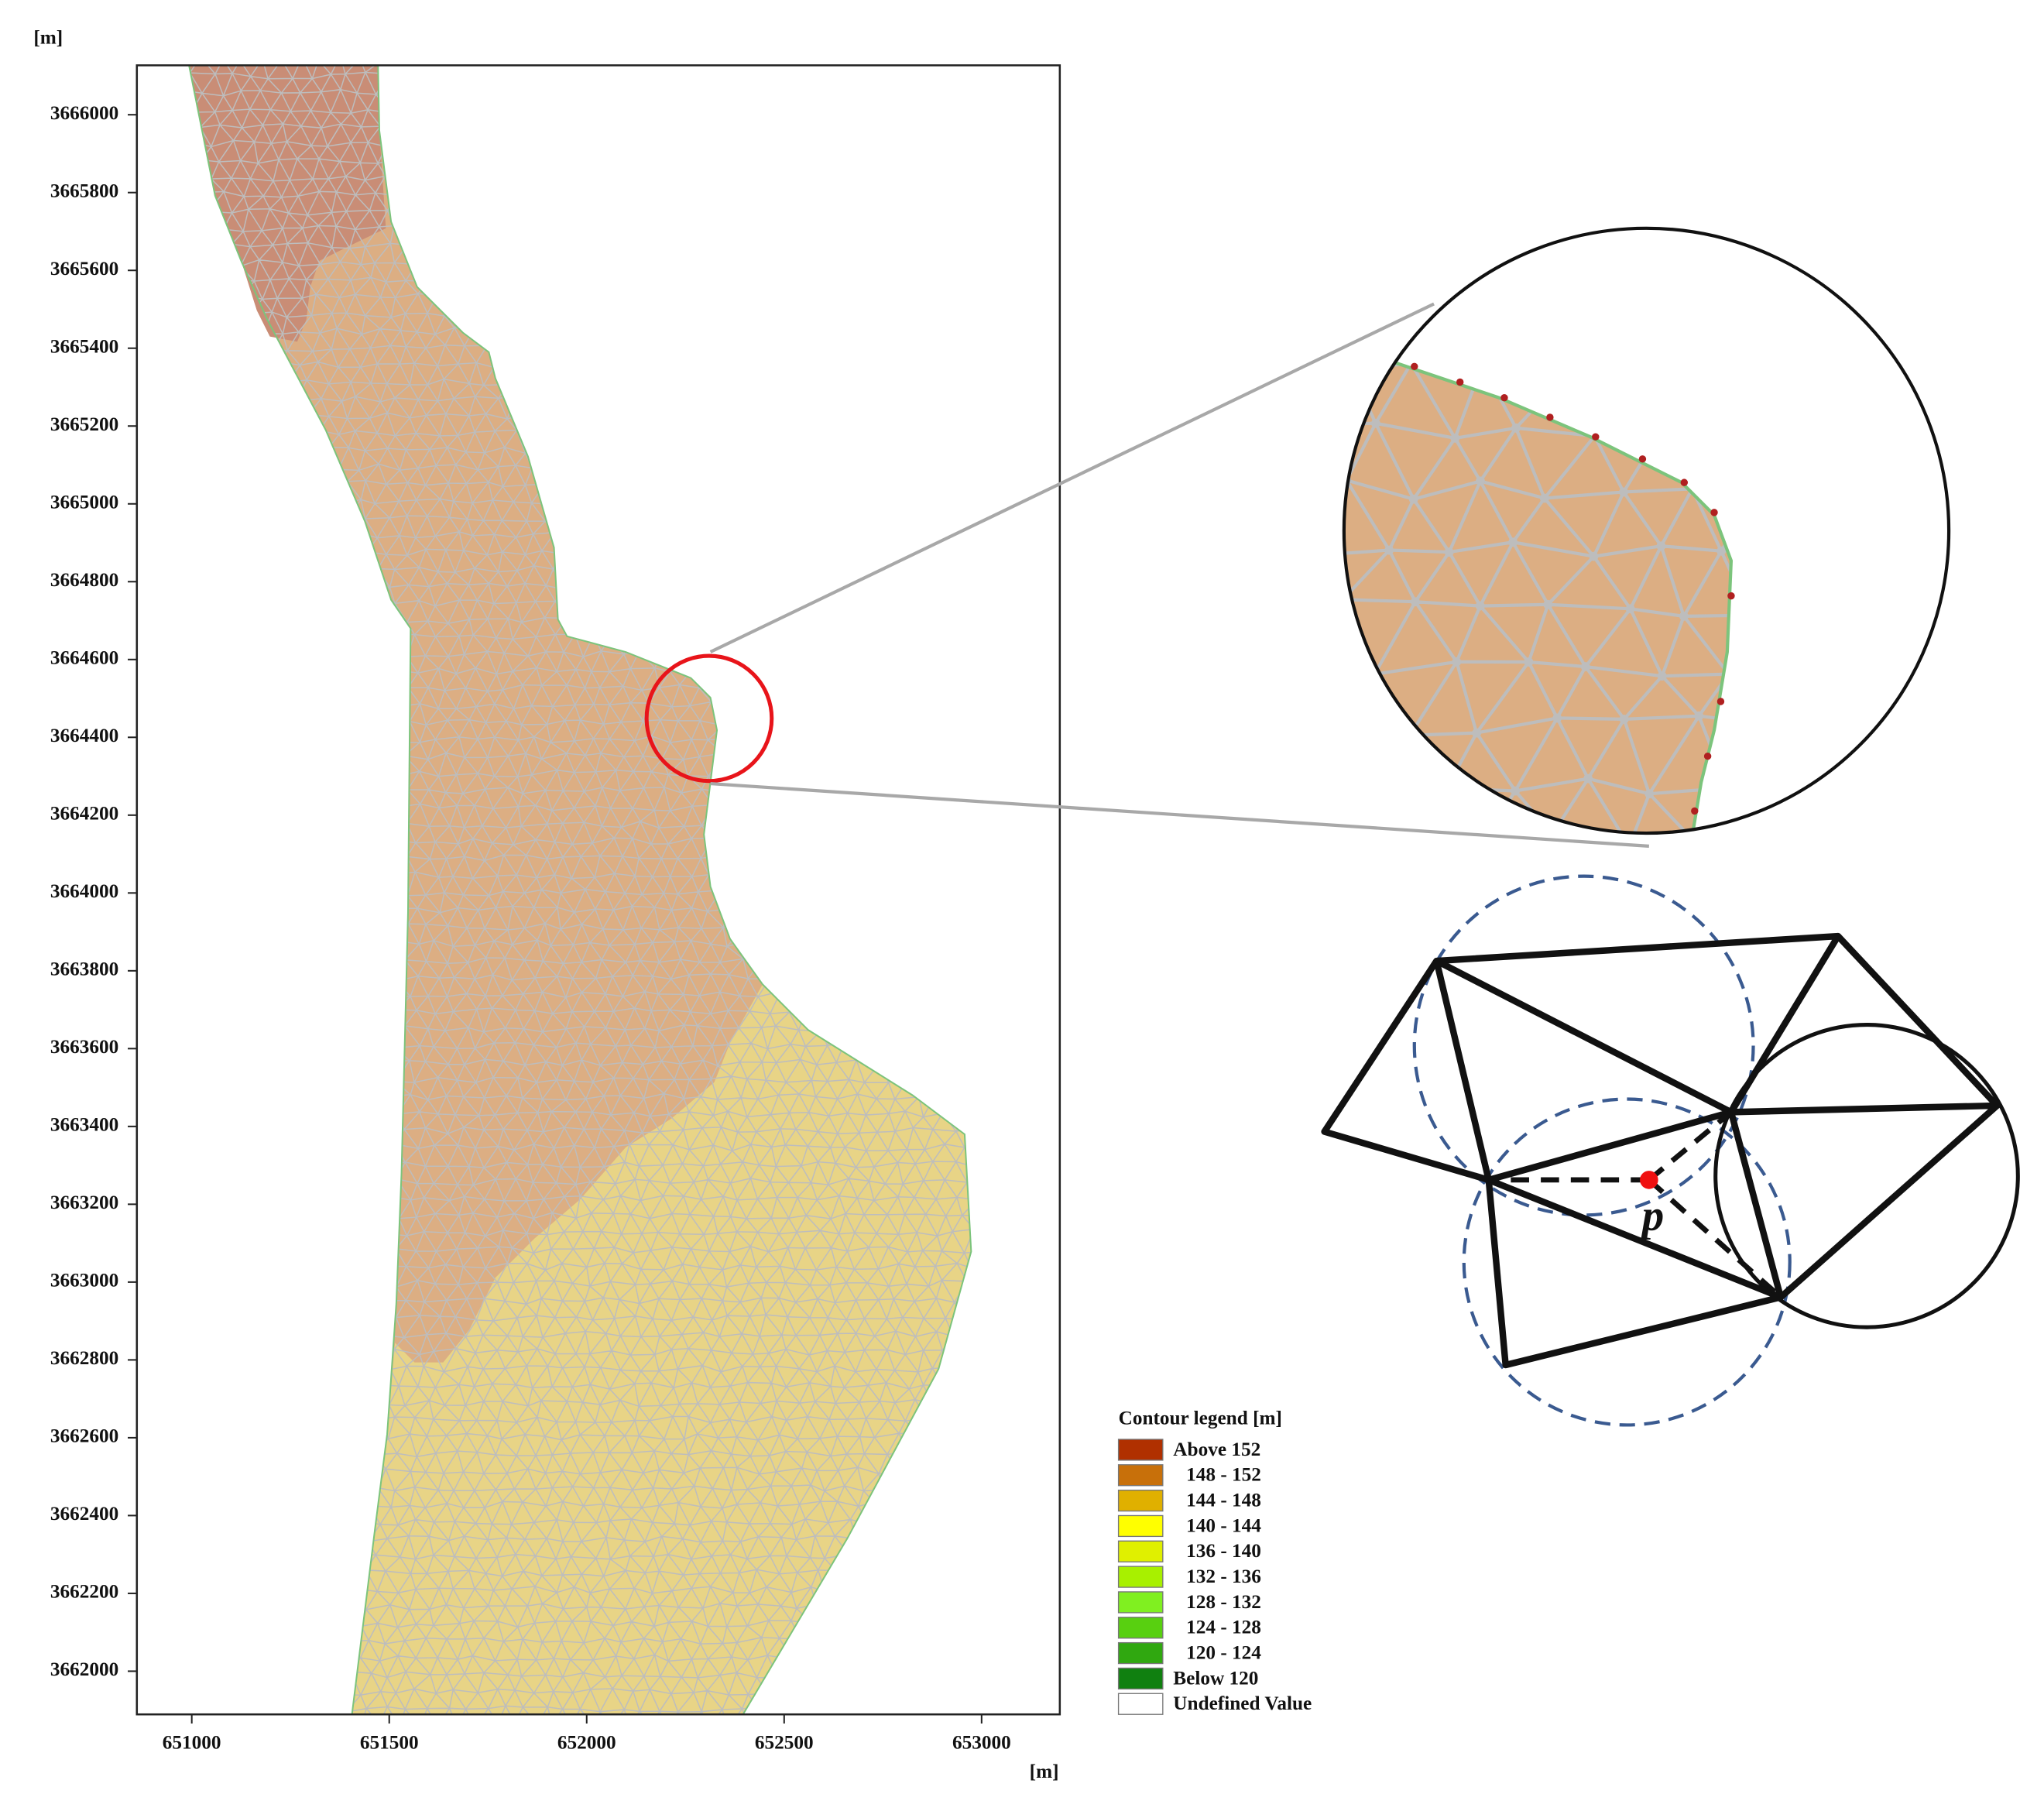 This screenshot has height=1811, width=2044. Describe the element at coordinates (1223, 1627) in the screenshot. I see `legend-label: 124 - 128` at that location.